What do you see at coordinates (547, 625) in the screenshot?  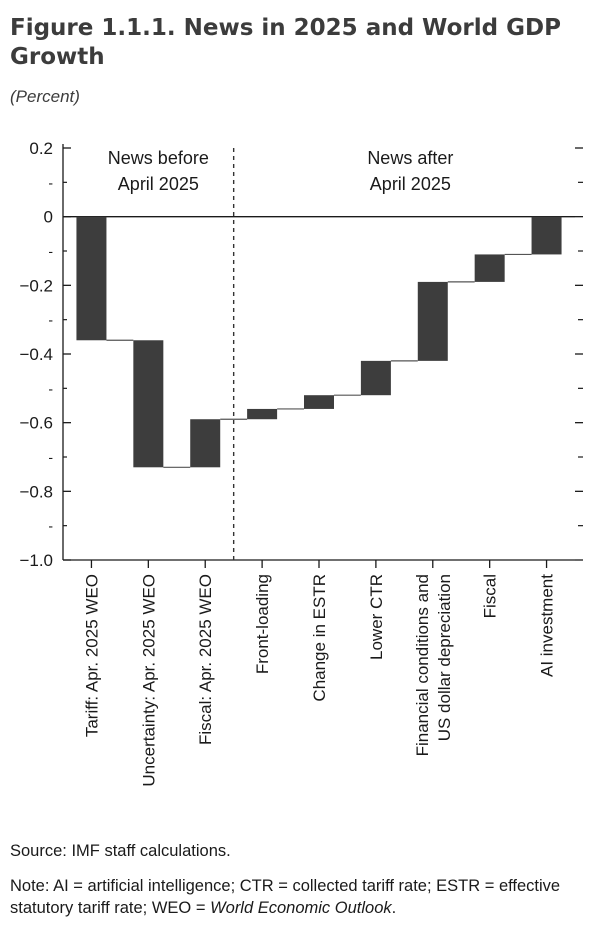 I see `x-category-label: AI investment` at bounding box center [547, 625].